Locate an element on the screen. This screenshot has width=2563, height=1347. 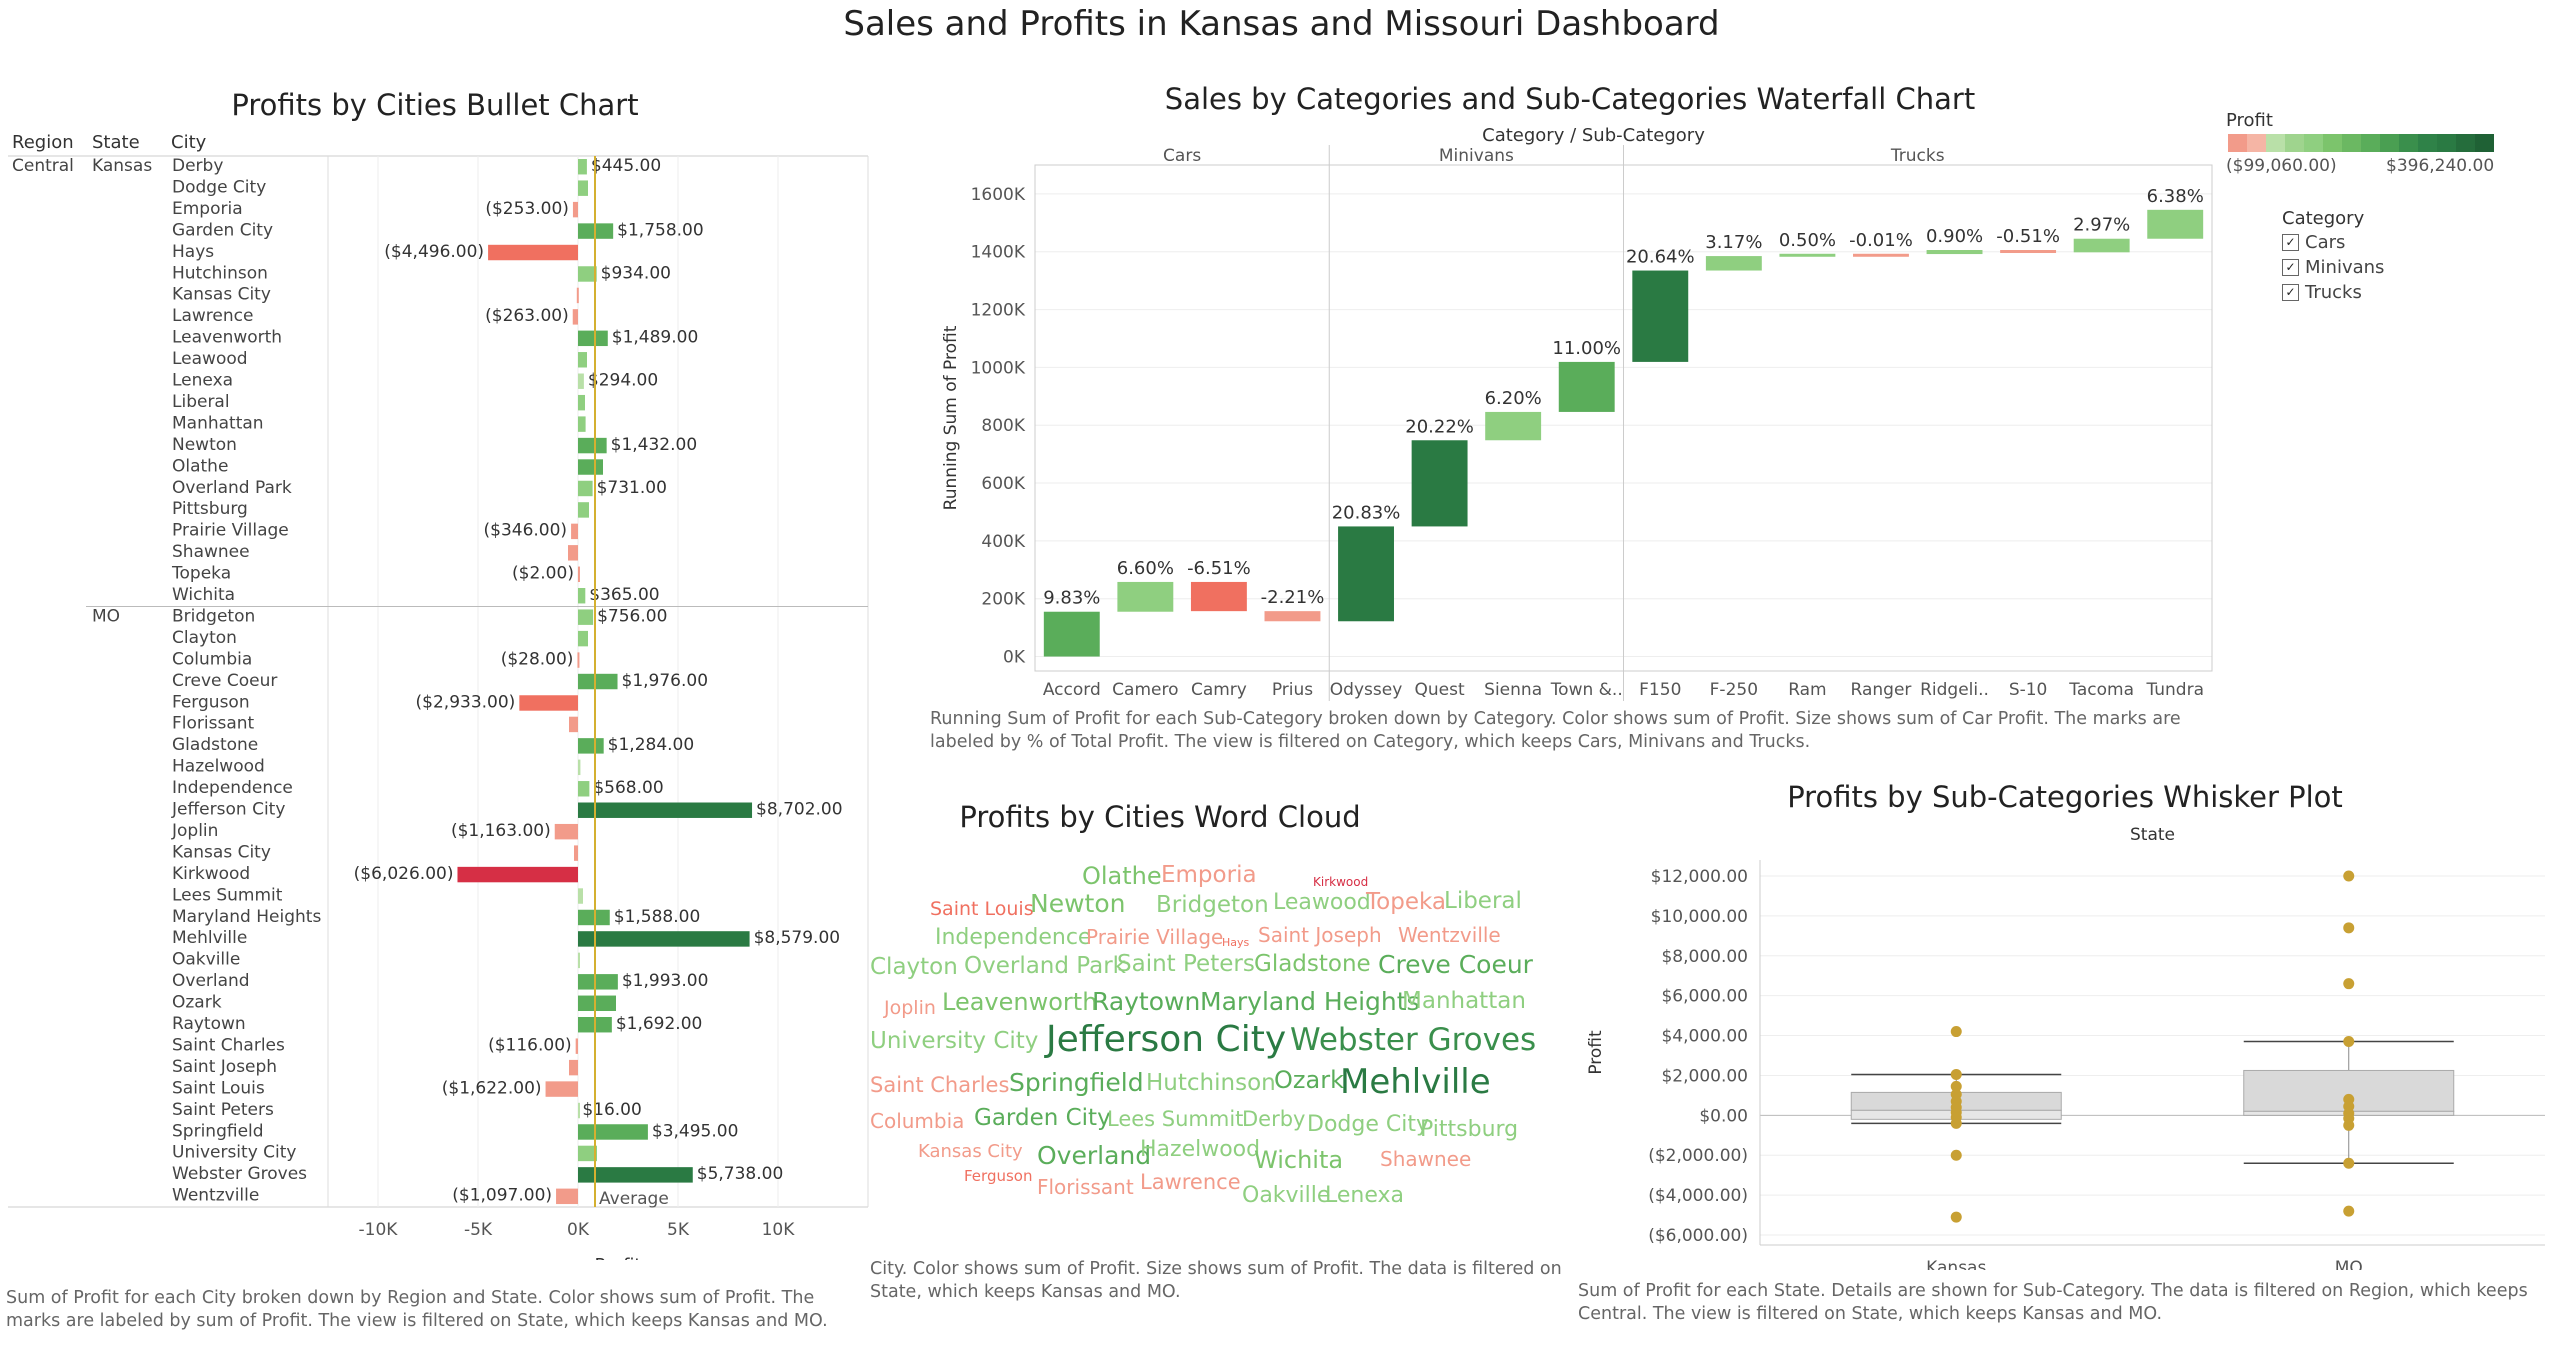
city-label: Leavenworth is located at coordinates (227, 338).